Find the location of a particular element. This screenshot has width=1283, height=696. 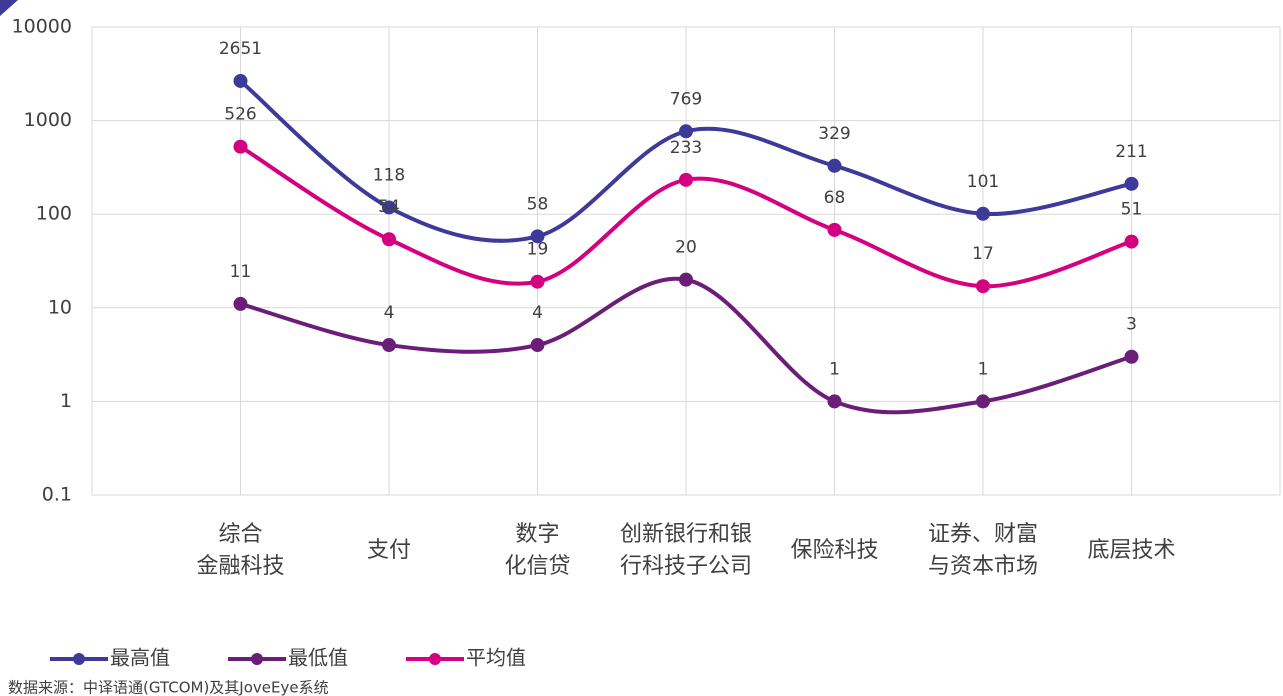

data-label: 101 is located at coordinates (983, 182).